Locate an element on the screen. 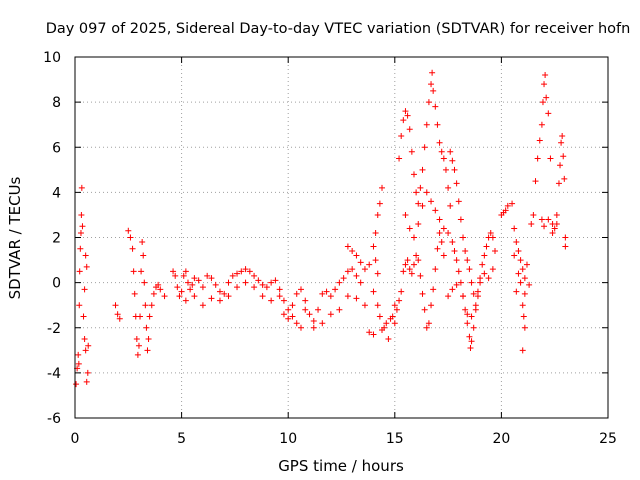 This screenshot has height=480, width=640. y-axis-title: SDTVAR / TECUs is located at coordinates (15, 237).